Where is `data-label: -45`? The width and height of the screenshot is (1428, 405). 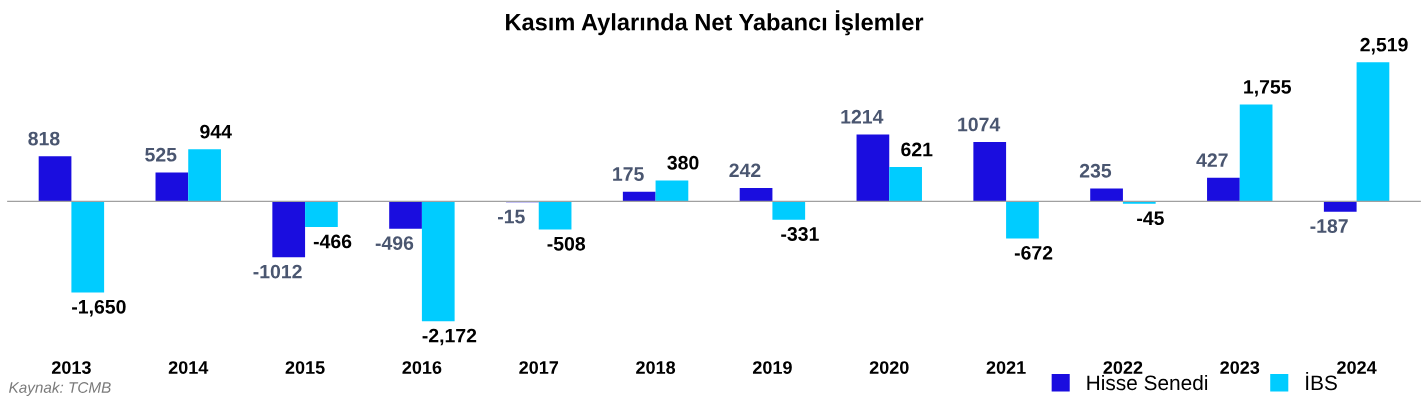
data-label: -45 is located at coordinates (1150, 218).